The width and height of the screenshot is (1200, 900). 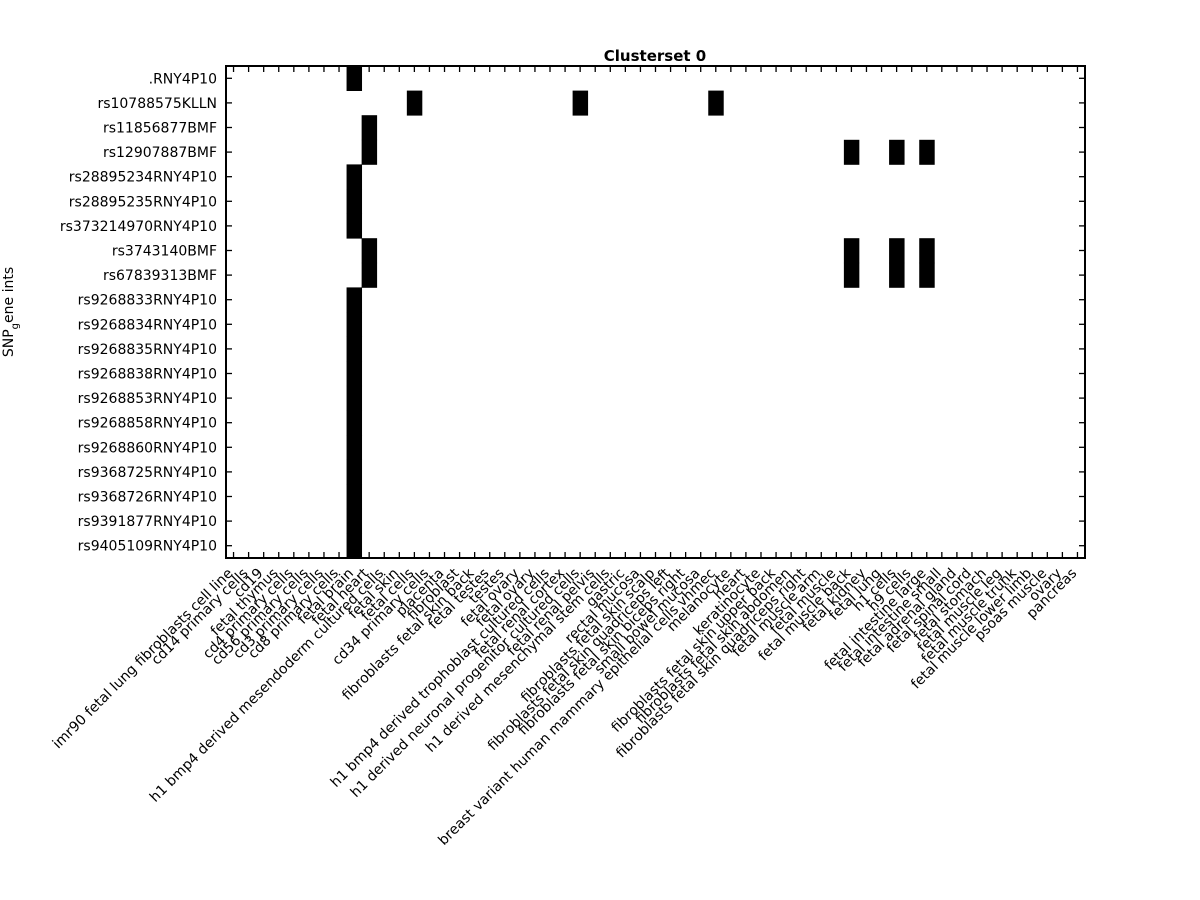 What do you see at coordinates (160, 276) in the screenshot?
I see `y-tick-label: rs67839313BMF` at bounding box center [160, 276].